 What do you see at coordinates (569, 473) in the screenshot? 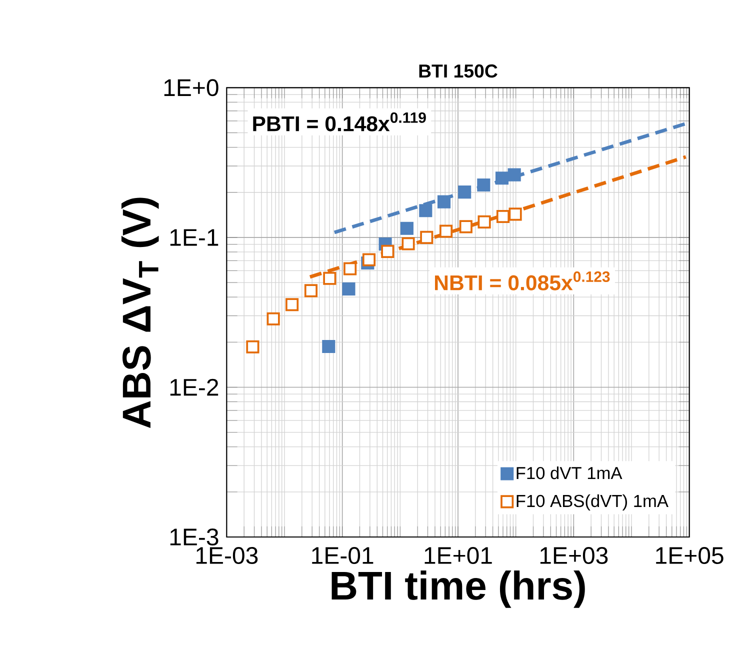
I see `legend-label: F10 dVT 1mA` at bounding box center [569, 473].